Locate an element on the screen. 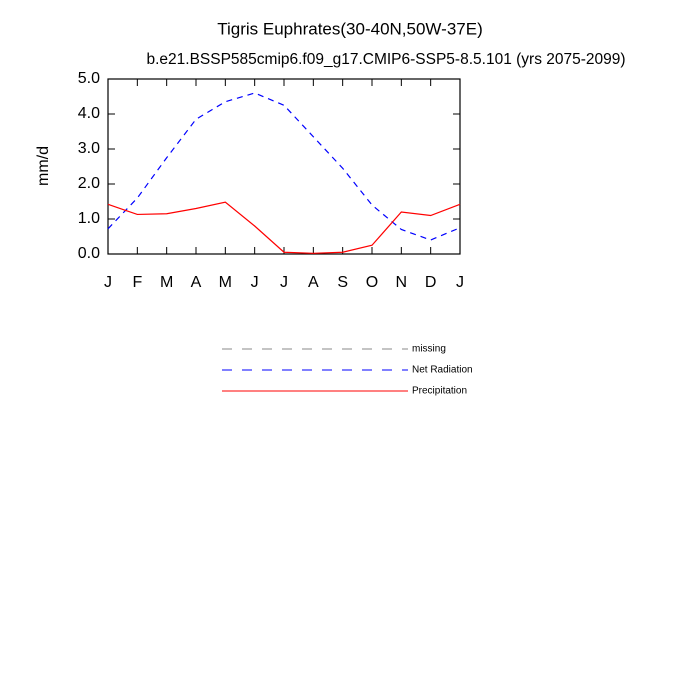 The height and width of the screenshot is (700, 700). legend-label: Precipitation is located at coordinates (439, 391).